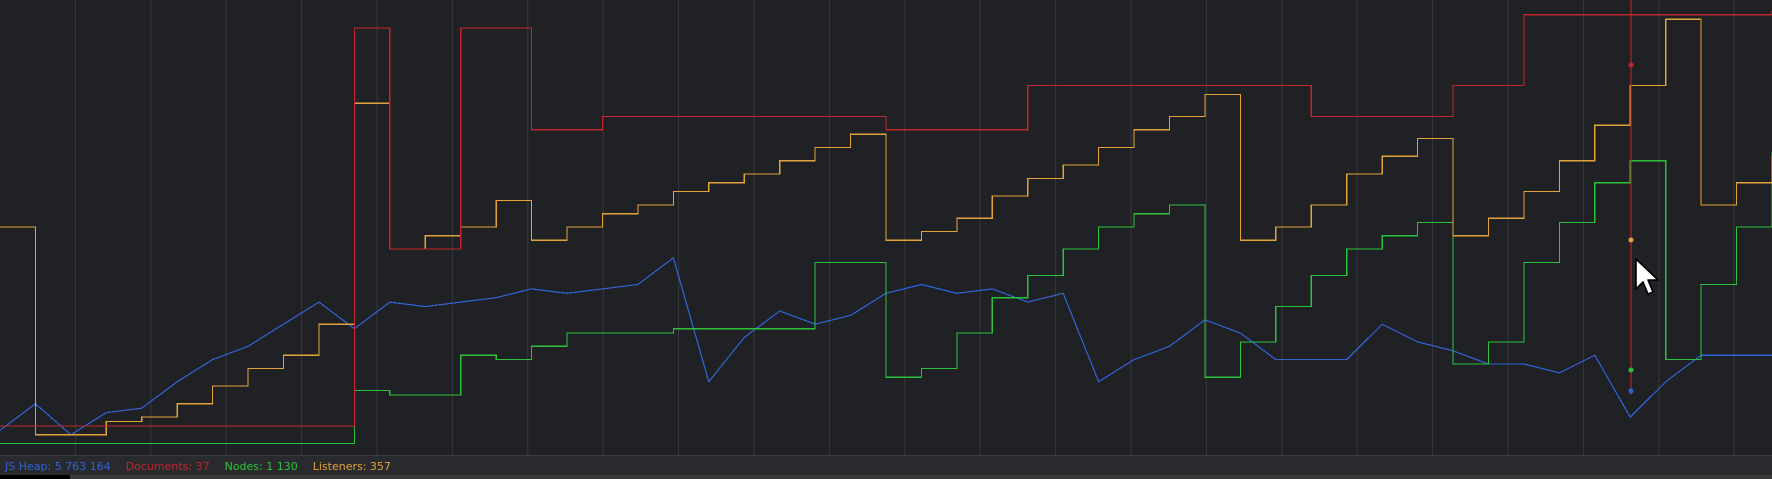 The height and width of the screenshot is (479, 1772). I want to click on legend-nodes: Nodes: 1 130, so click(261, 466).